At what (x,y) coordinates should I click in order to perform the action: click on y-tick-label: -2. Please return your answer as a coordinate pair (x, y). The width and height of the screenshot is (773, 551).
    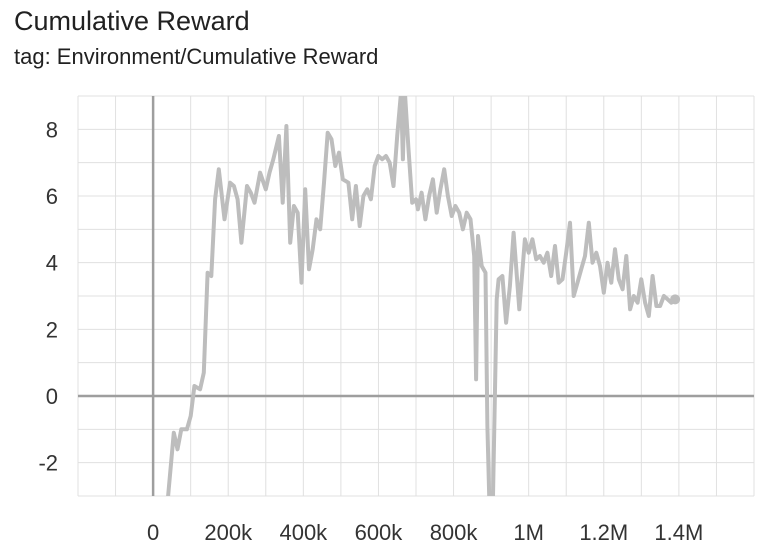
    Looking at the image, I should click on (48, 463).